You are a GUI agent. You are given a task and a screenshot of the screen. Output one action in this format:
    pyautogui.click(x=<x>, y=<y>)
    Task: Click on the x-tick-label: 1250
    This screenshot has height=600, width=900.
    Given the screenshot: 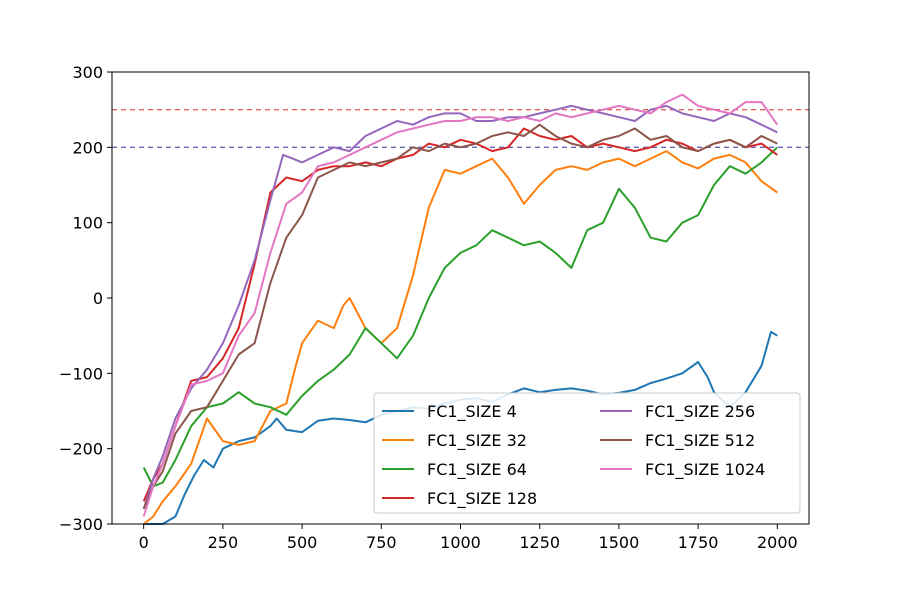 What is the action you would take?
    pyautogui.click(x=539, y=542)
    